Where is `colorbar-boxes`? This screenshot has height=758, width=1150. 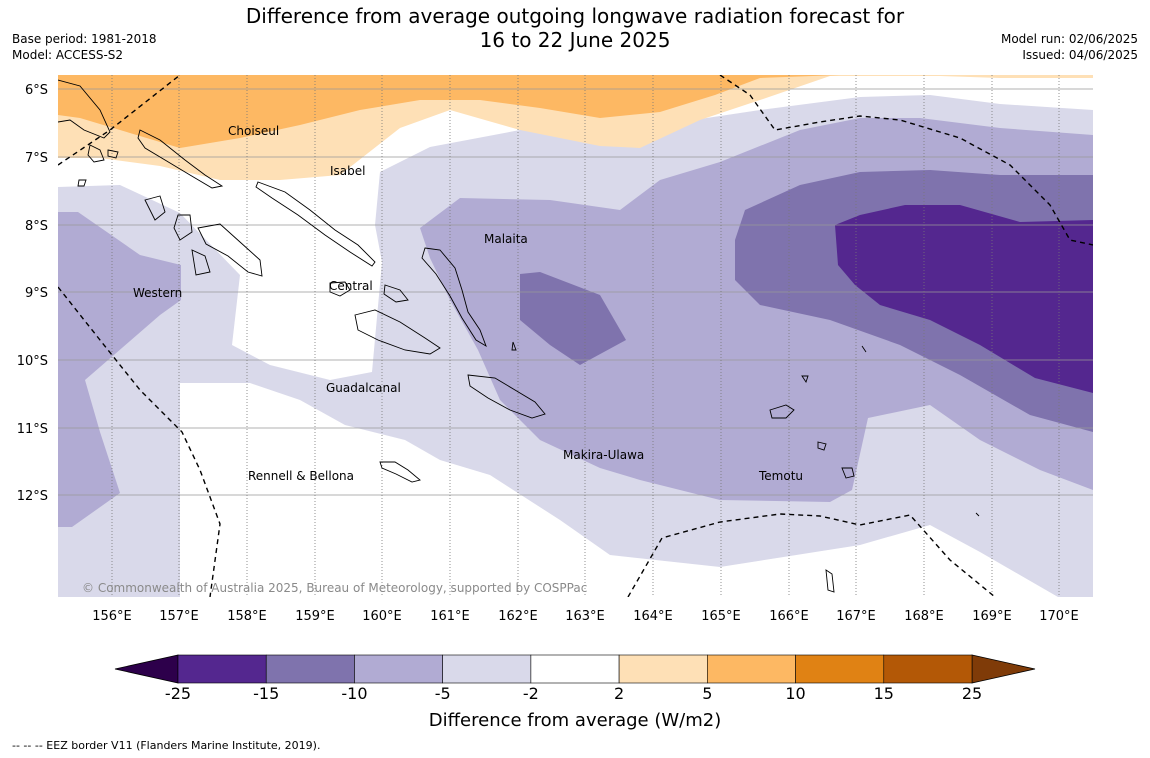 colorbar-boxes is located at coordinates (575, 669).